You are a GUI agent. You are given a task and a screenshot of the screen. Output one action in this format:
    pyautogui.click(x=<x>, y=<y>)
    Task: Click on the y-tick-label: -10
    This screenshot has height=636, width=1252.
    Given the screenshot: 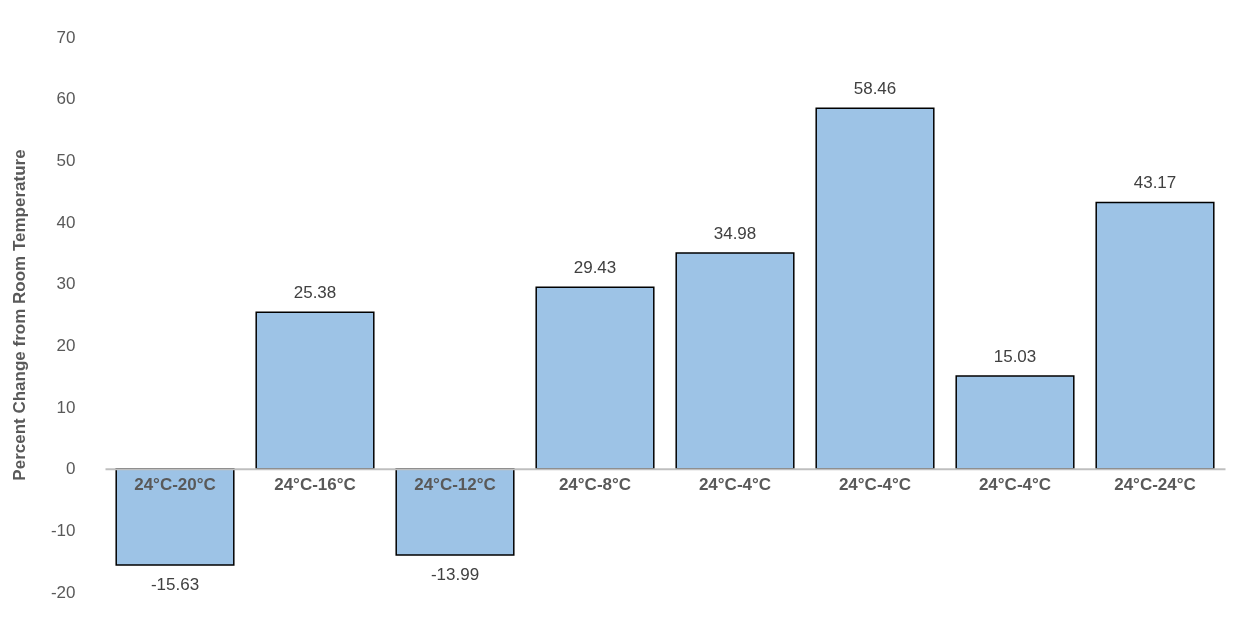 What is the action you would take?
    pyautogui.click(x=63, y=530)
    